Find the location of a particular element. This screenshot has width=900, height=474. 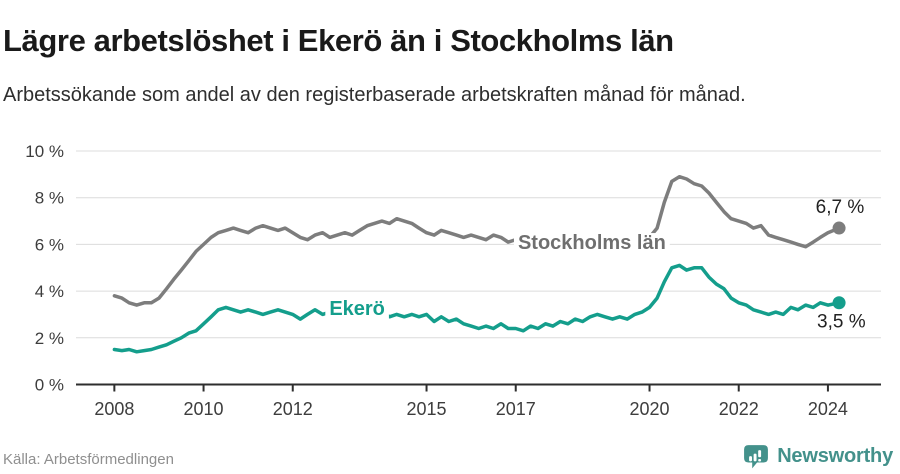

x-tick-label: 2020 is located at coordinates (650, 409).